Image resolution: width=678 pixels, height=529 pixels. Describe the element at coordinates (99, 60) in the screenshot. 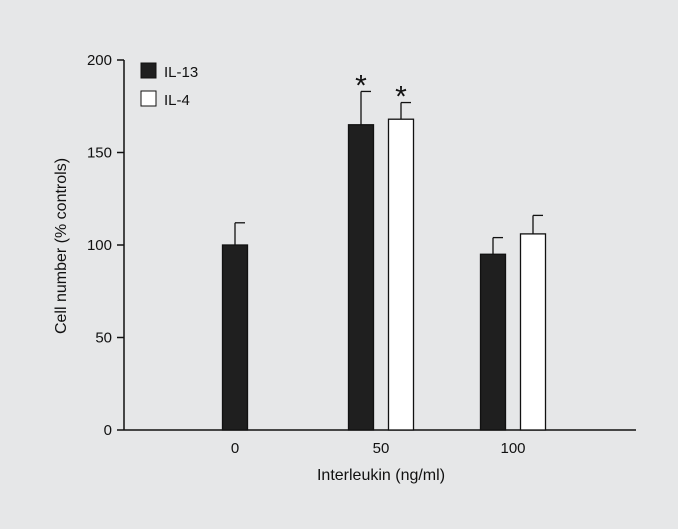

I see `y-tick-label: 200` at that location.